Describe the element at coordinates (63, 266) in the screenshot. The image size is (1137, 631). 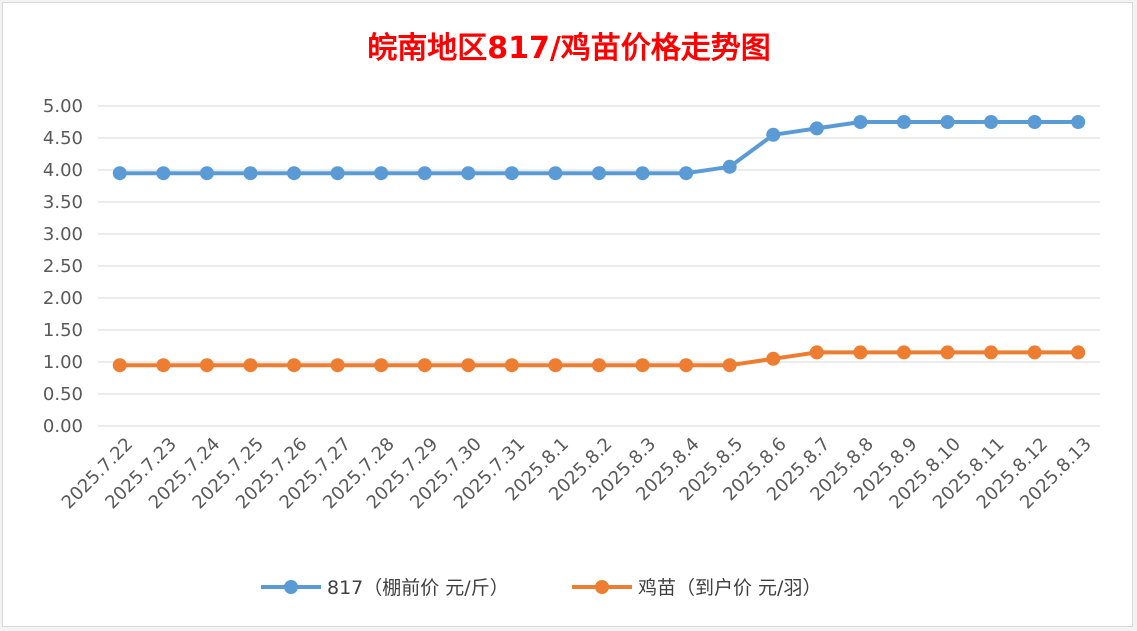
I see `y-tick-label: 2.50` at that location.